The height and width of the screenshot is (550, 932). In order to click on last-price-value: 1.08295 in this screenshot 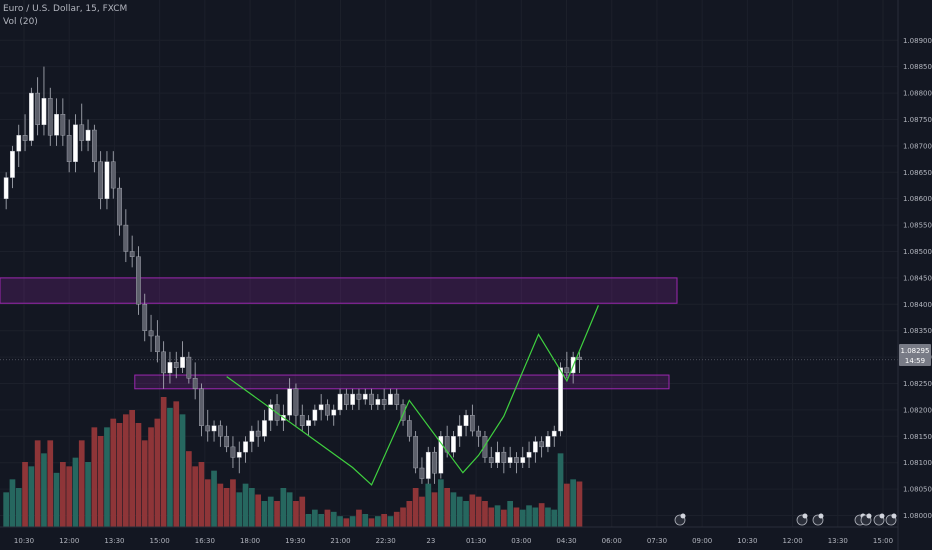, I will do `click(915, 351)`.